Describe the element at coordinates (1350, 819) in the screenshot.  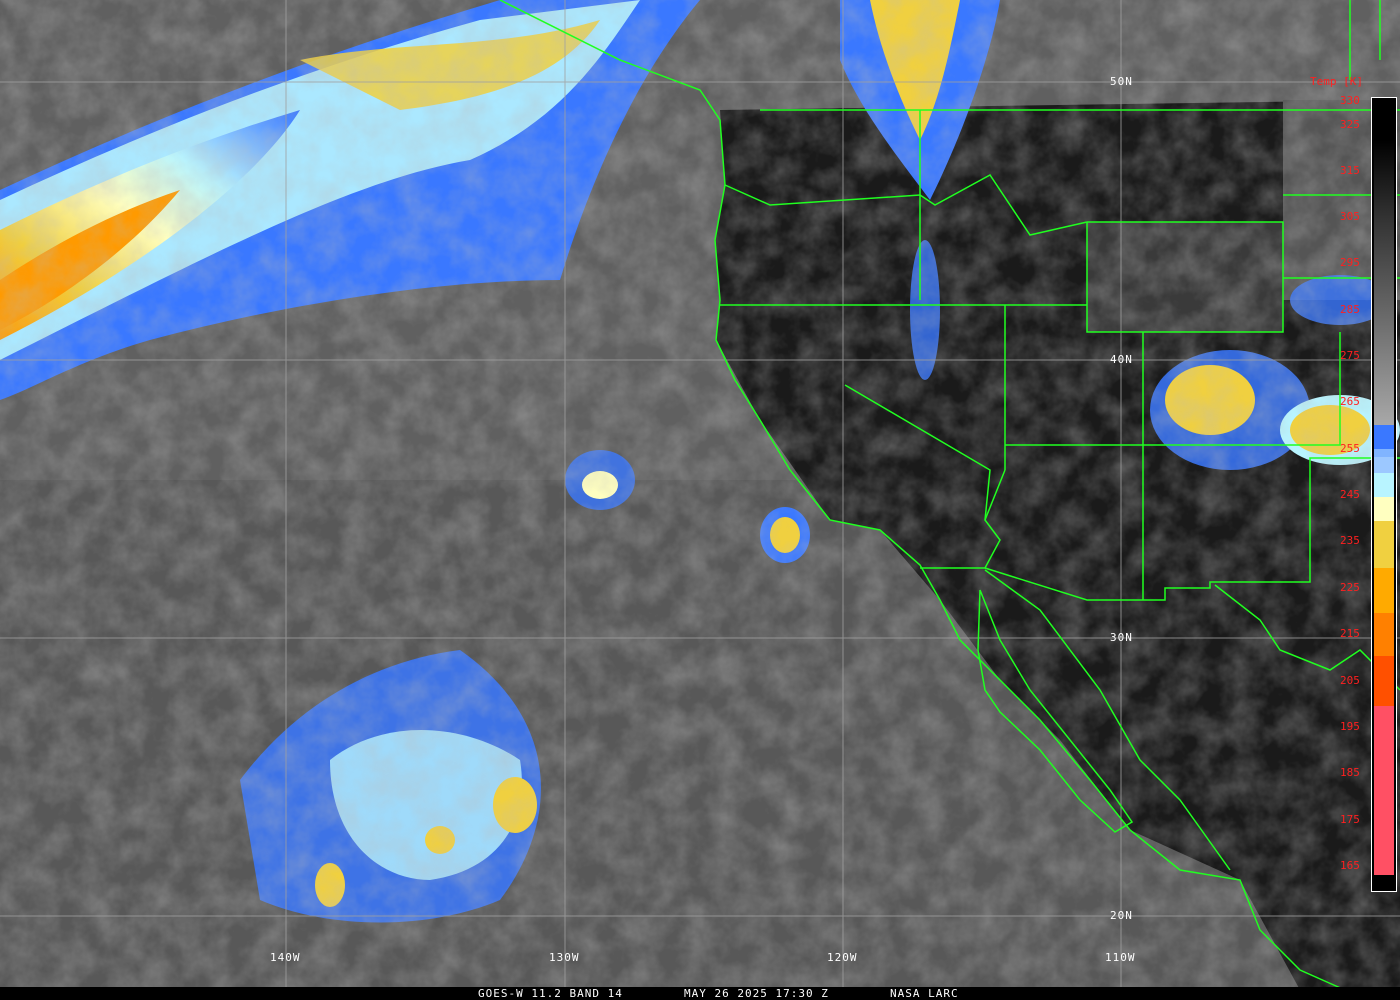
I see `colorbar-tick-label: 175` at that location.